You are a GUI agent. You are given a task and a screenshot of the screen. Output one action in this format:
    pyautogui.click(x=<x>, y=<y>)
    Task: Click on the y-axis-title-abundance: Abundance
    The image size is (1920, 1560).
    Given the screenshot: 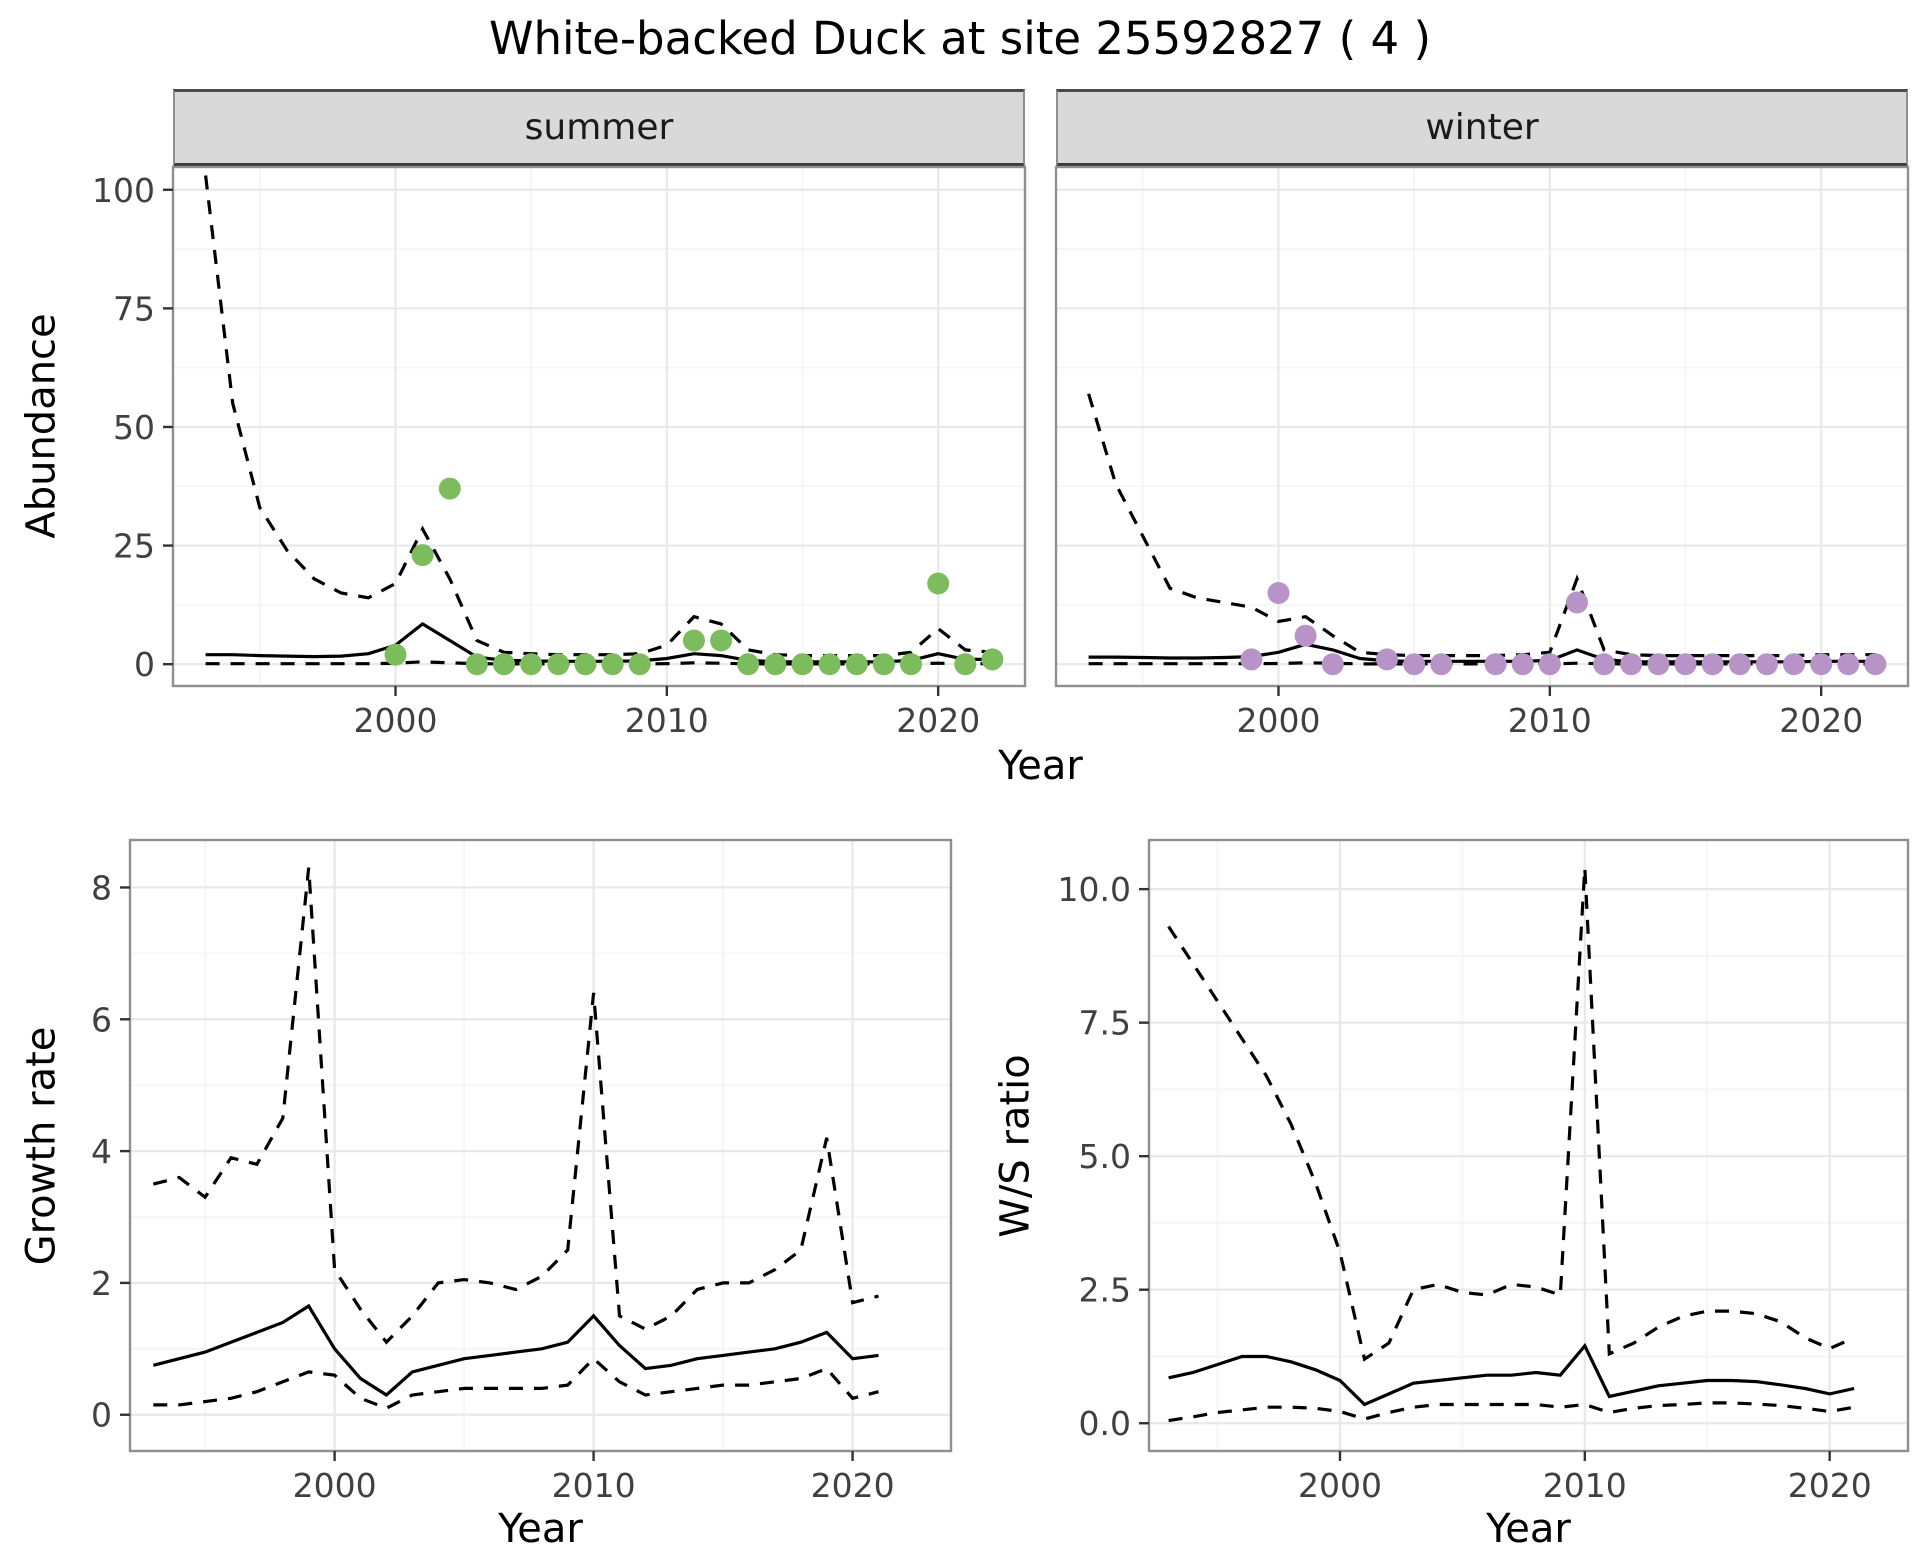 What is the action you would take?
    pyautogui.click(x=41, y=426)
    